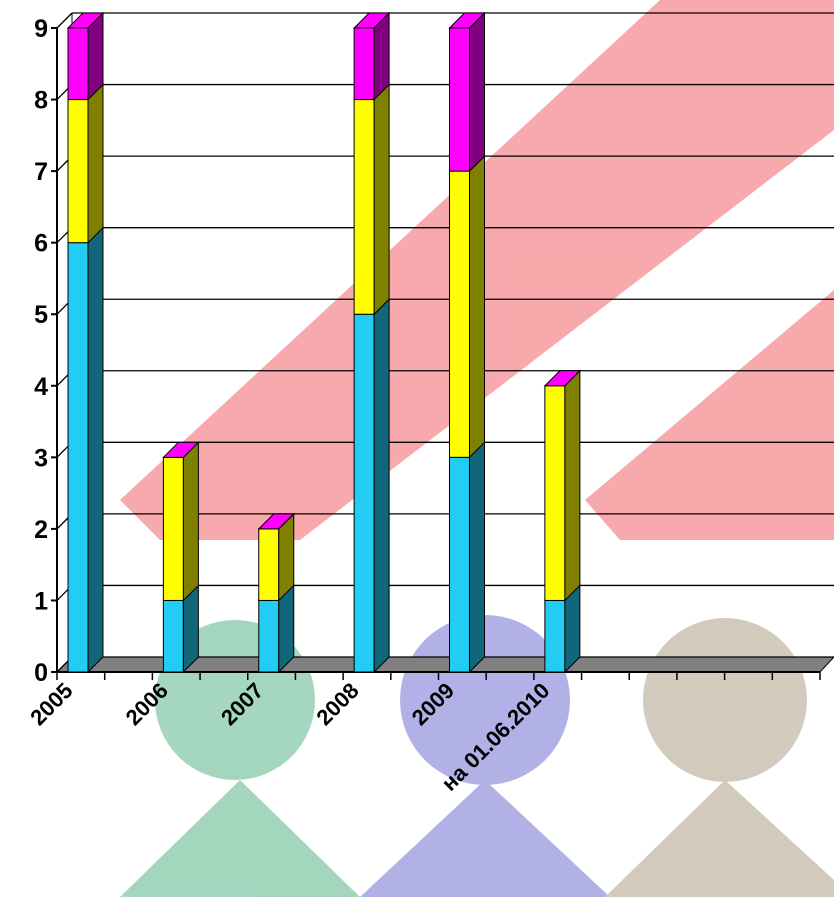 The height and width of the screenshot is (897, 834). What do you see at coordinates (41, 673) in the screenshot?
I see `y-tick-label: 0` at bounding box center [41, 673].